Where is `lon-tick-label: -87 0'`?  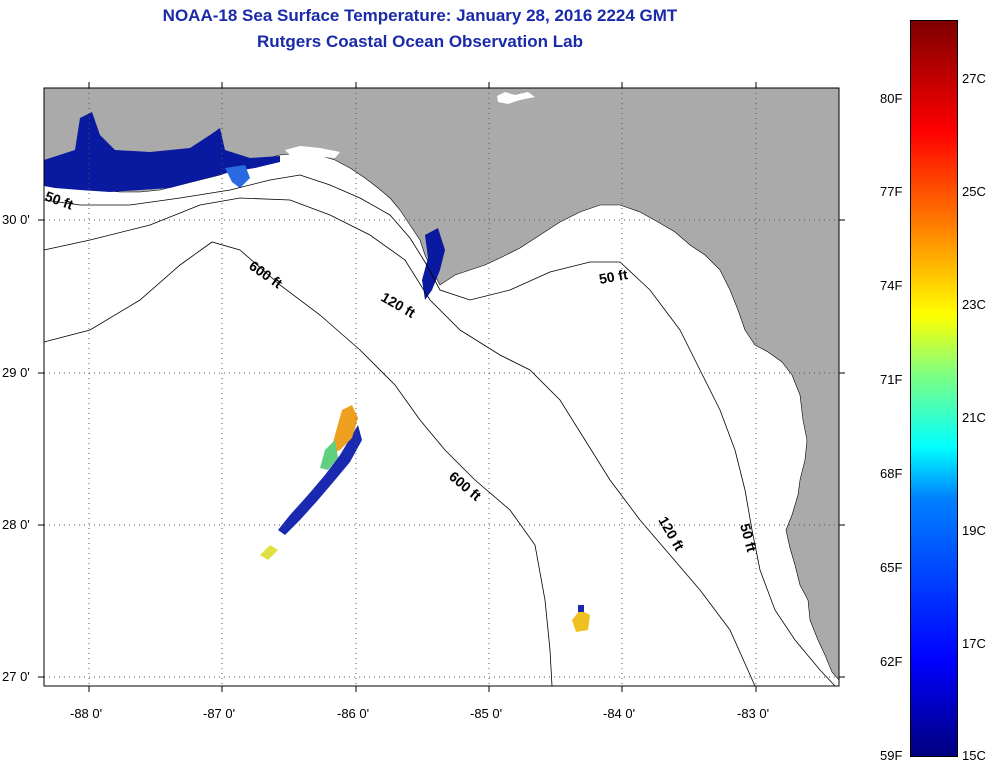 lon-tick-label: -87 0' is located at coordinates (219, 713).